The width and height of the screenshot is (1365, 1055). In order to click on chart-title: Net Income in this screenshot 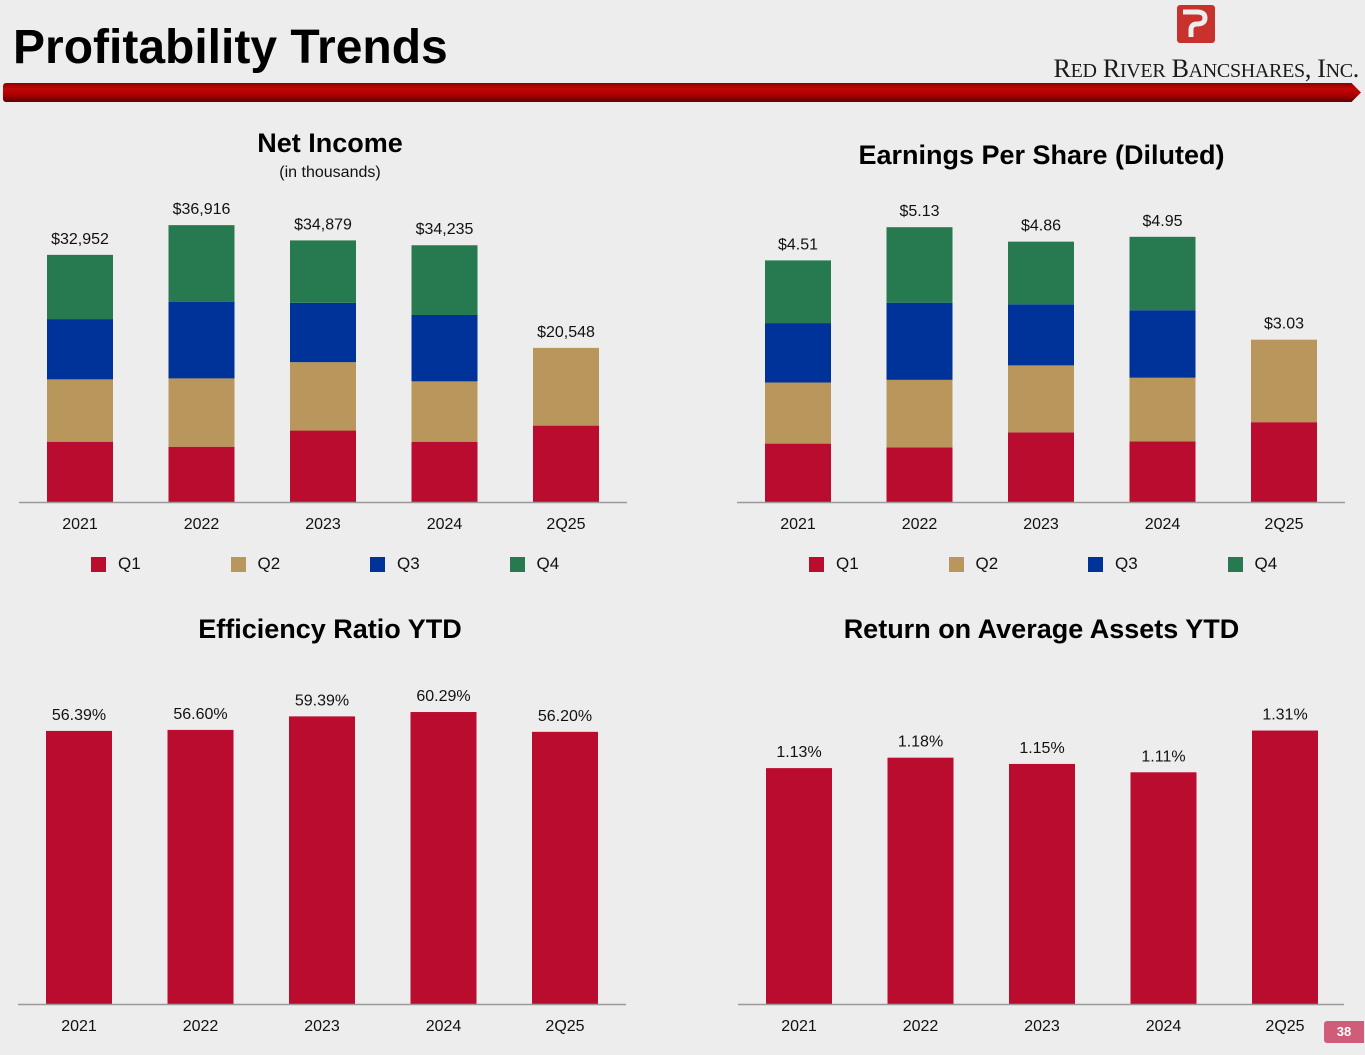, I will do `click(330, 143)`.